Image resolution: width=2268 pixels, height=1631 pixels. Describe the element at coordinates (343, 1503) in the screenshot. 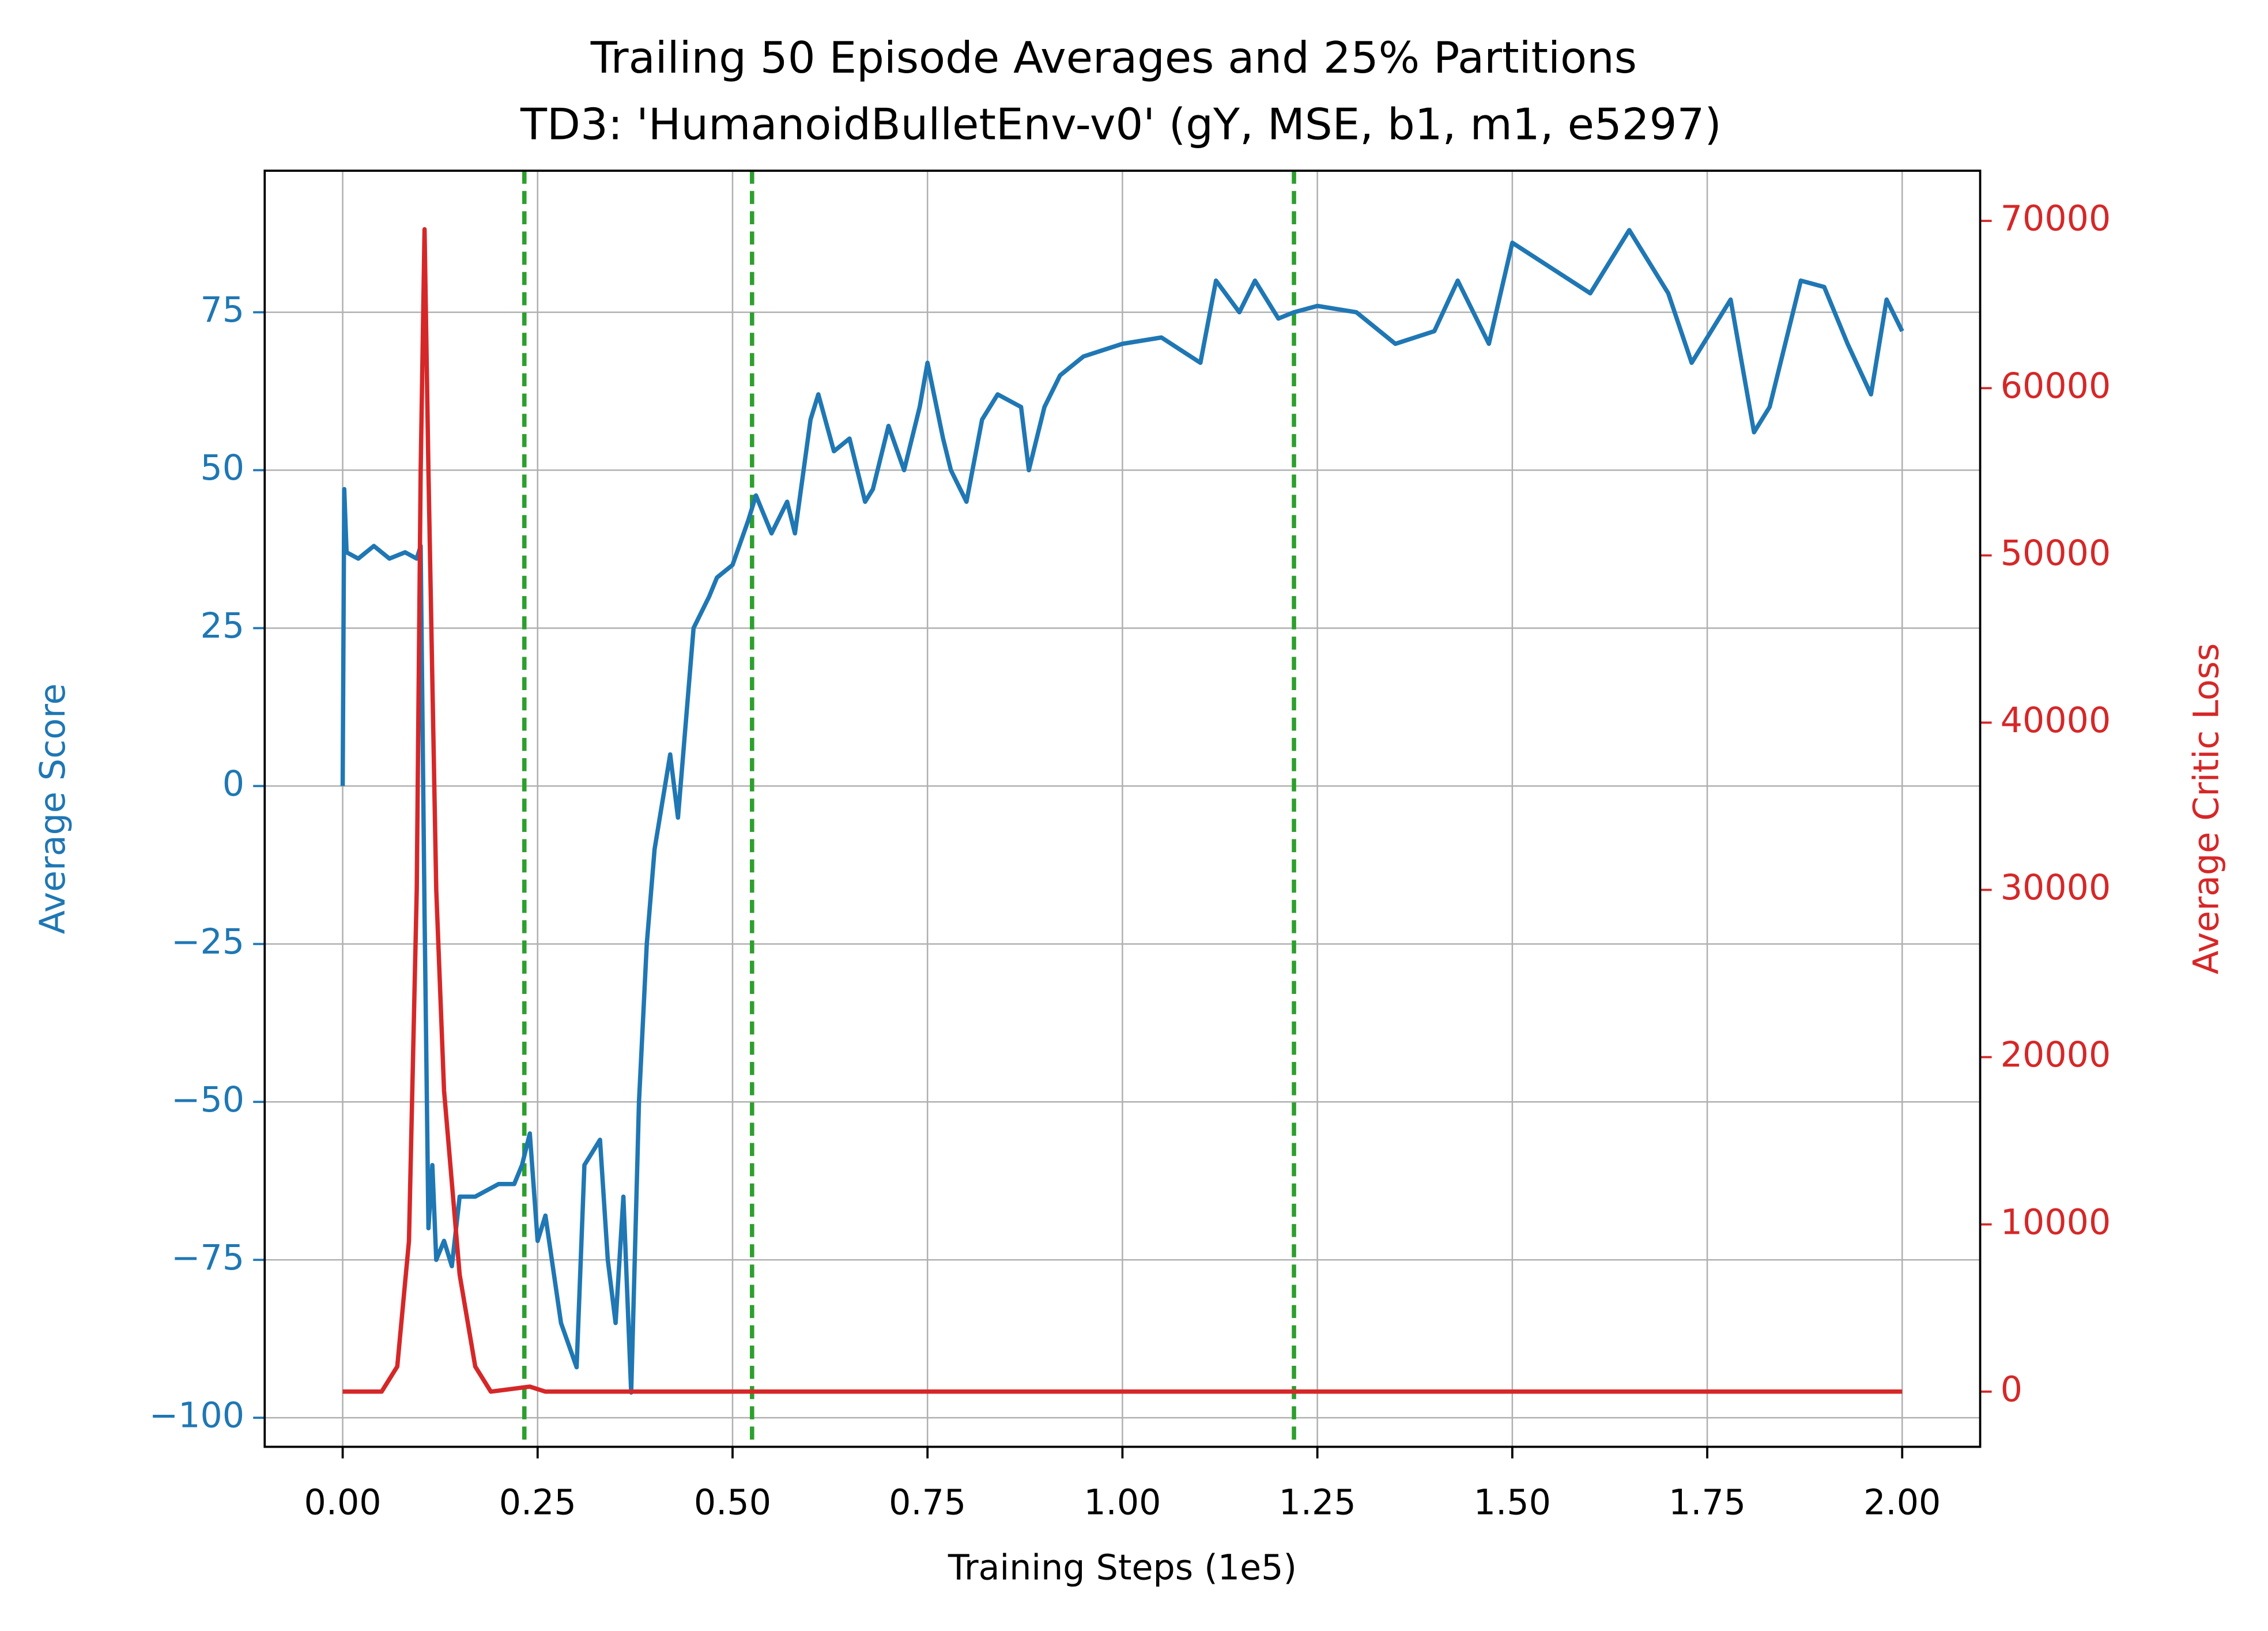

I see `x-tick-label: 0.00` at that location.